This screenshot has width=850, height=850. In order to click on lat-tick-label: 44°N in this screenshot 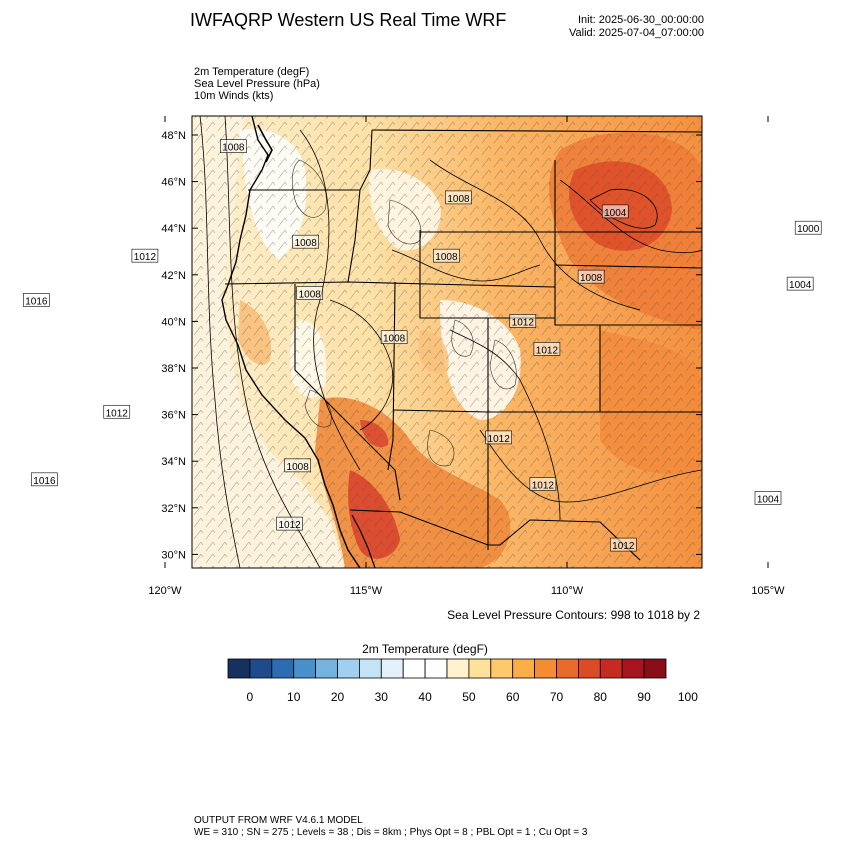, I will do `click(173, 229)`.